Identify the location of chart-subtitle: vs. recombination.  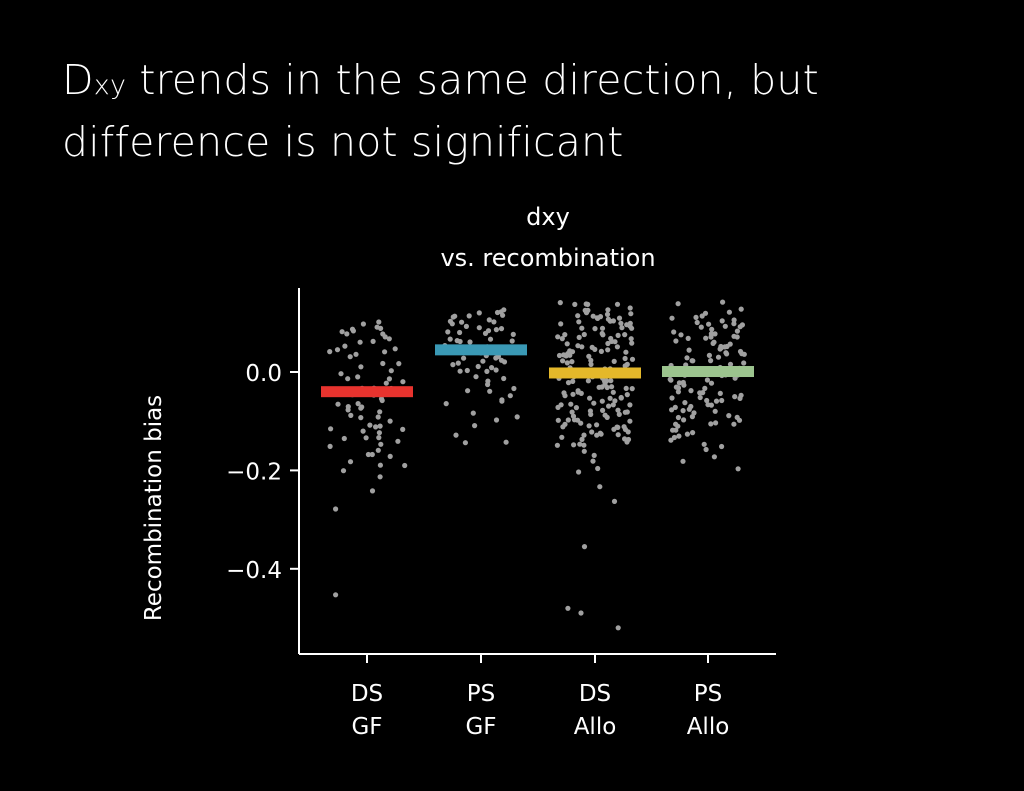
(547, 258).